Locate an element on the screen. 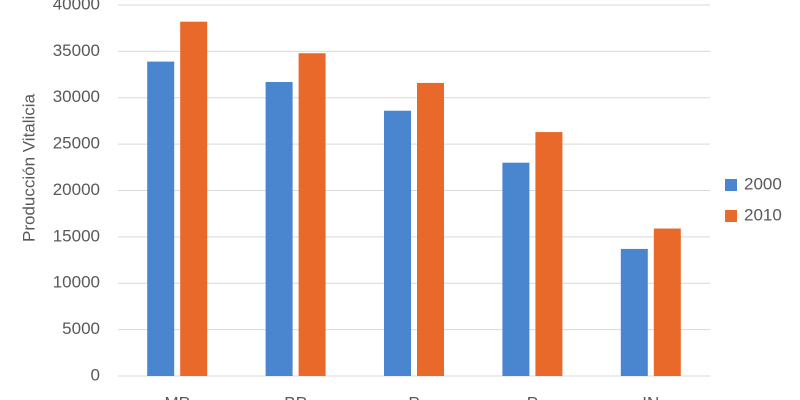 This screenshot has width=800, height=400. y-tick-label: 5000 is located at coordinates (81, 328).